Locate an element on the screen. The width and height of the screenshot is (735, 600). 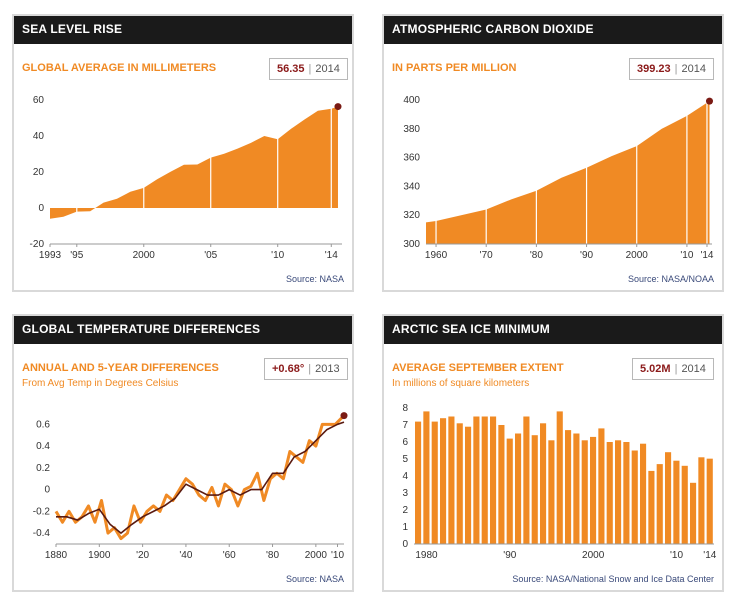
arctic-ice-ytick-label: 0 is located at coordinates (405, 544).